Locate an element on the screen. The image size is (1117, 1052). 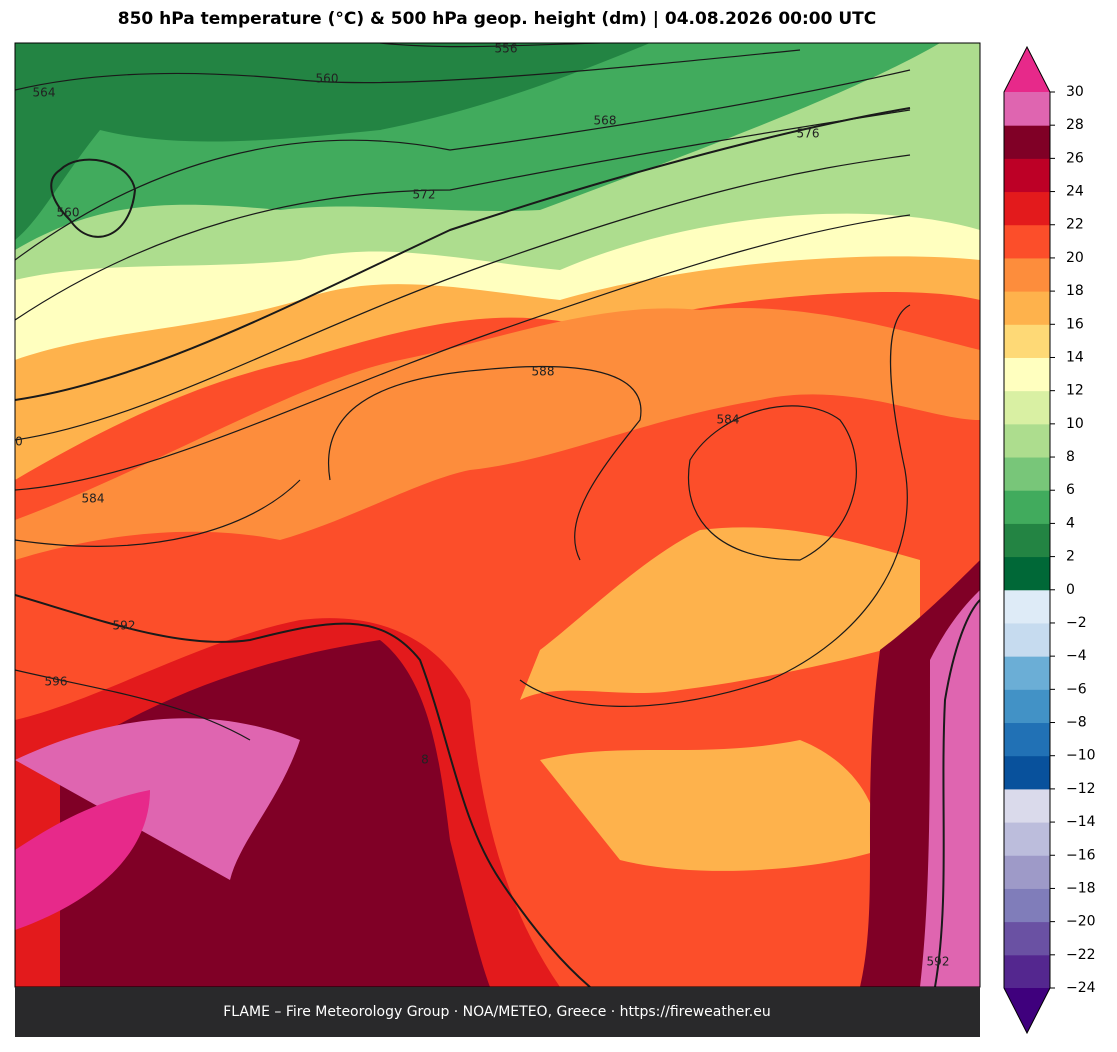
contour-label: 576 is located at coordinates (808, 134).